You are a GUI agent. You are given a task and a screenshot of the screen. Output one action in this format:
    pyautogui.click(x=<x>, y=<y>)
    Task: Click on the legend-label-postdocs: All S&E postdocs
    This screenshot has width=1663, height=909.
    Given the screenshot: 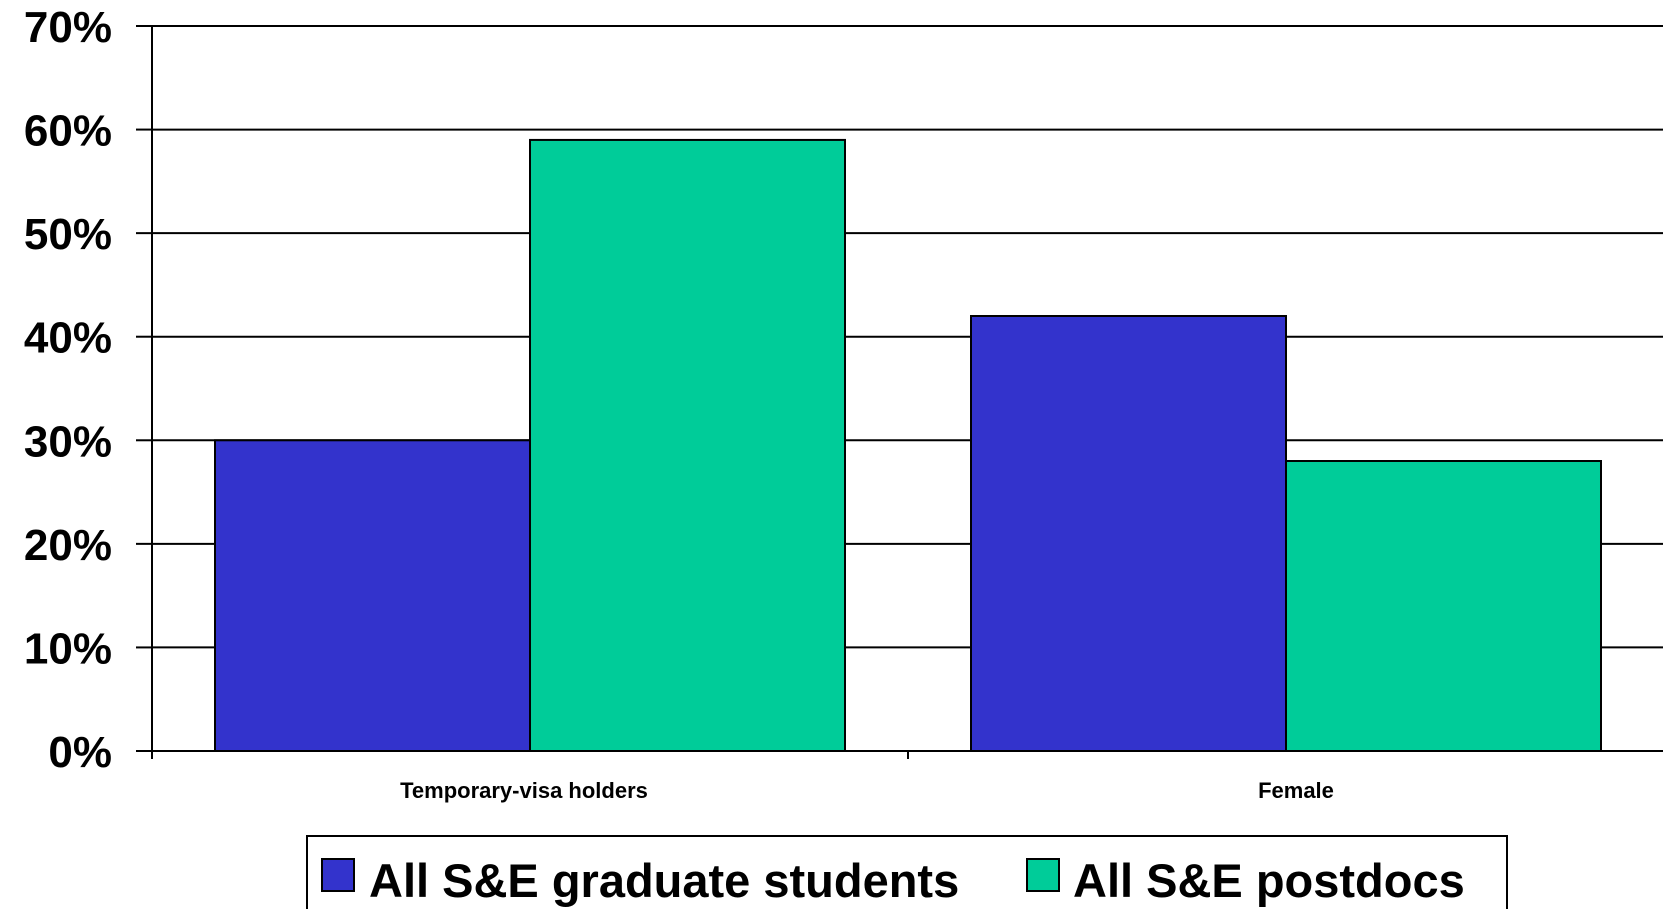 What is the action you would take?
    pyautogui.click(x=1269, y=880)
    